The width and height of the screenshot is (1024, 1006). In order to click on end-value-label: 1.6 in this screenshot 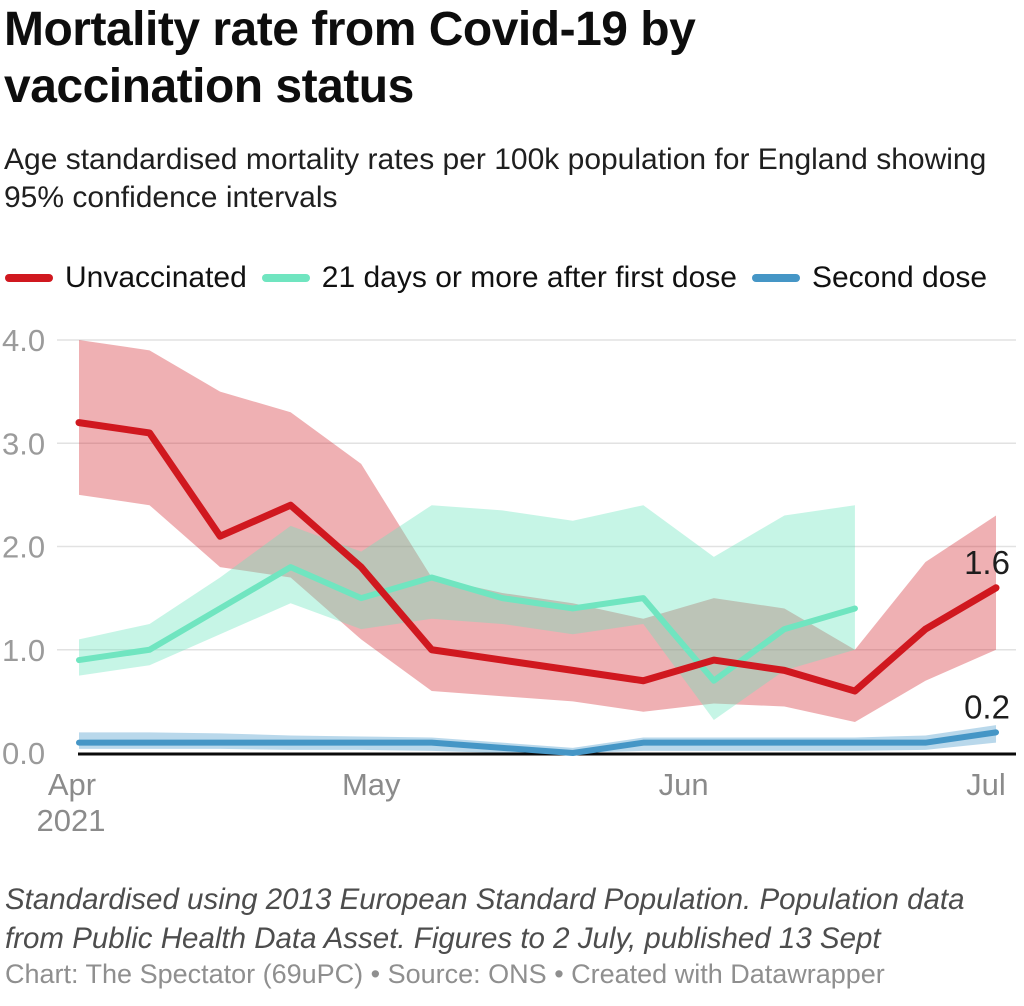, I will do `click(987, 562)`.